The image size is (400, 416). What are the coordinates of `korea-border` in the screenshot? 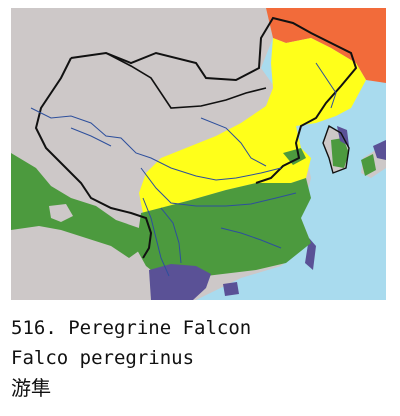 It's located at (336, 149).